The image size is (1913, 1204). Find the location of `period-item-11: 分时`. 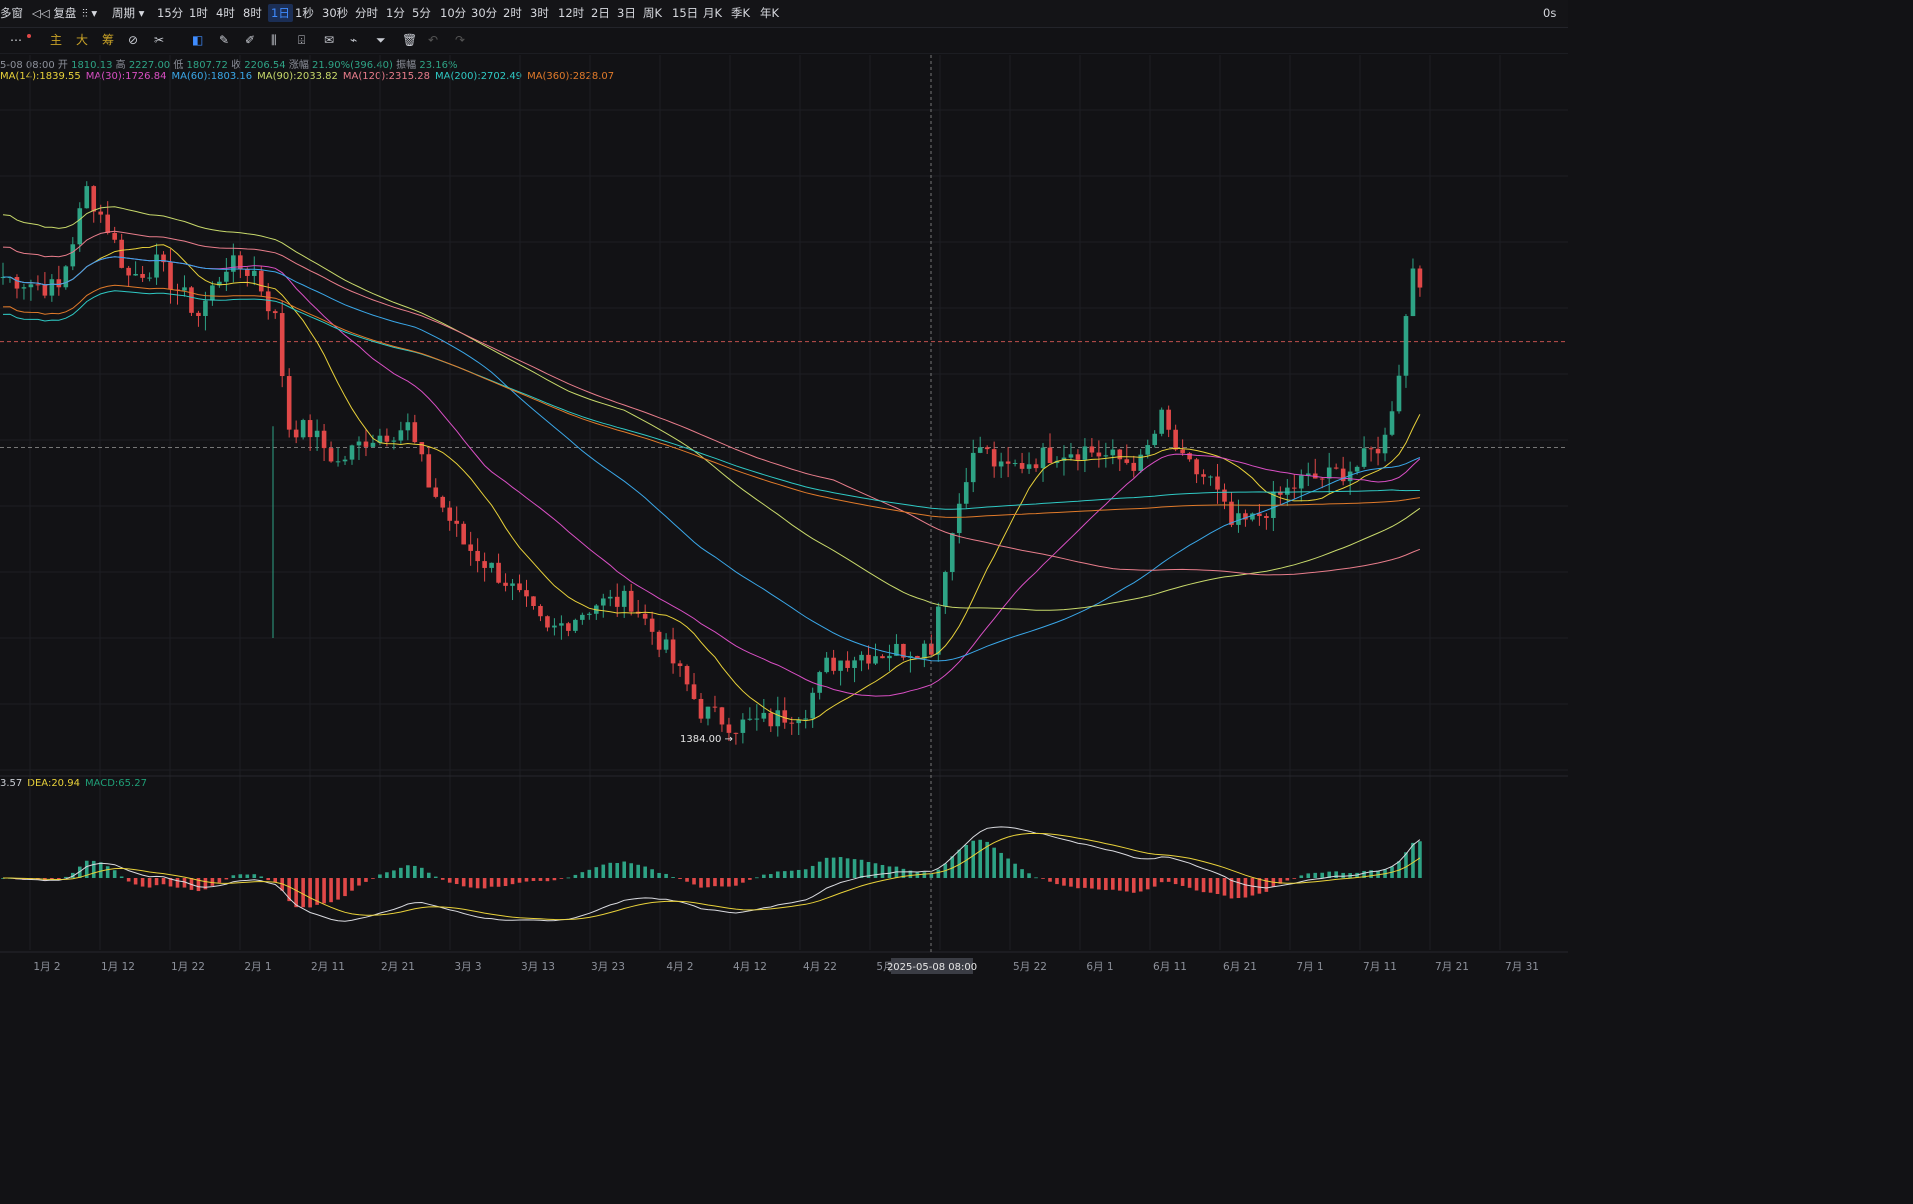

period-item-11: 分时 is located at coordinates (366, 13).